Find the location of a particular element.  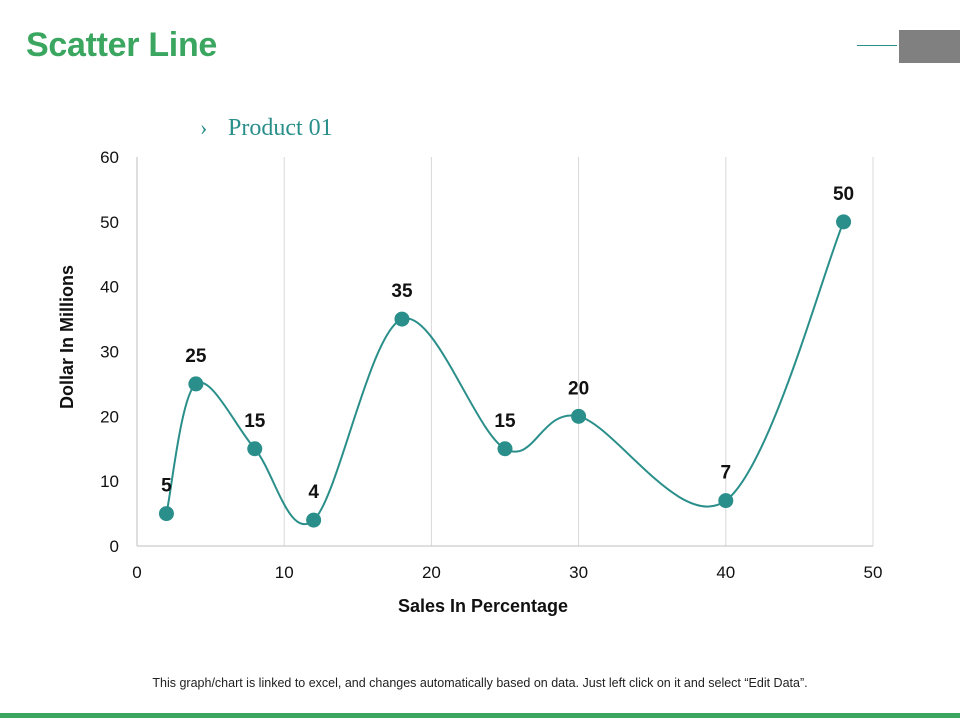

data-label: 7 is located at coordinates (726, 473).